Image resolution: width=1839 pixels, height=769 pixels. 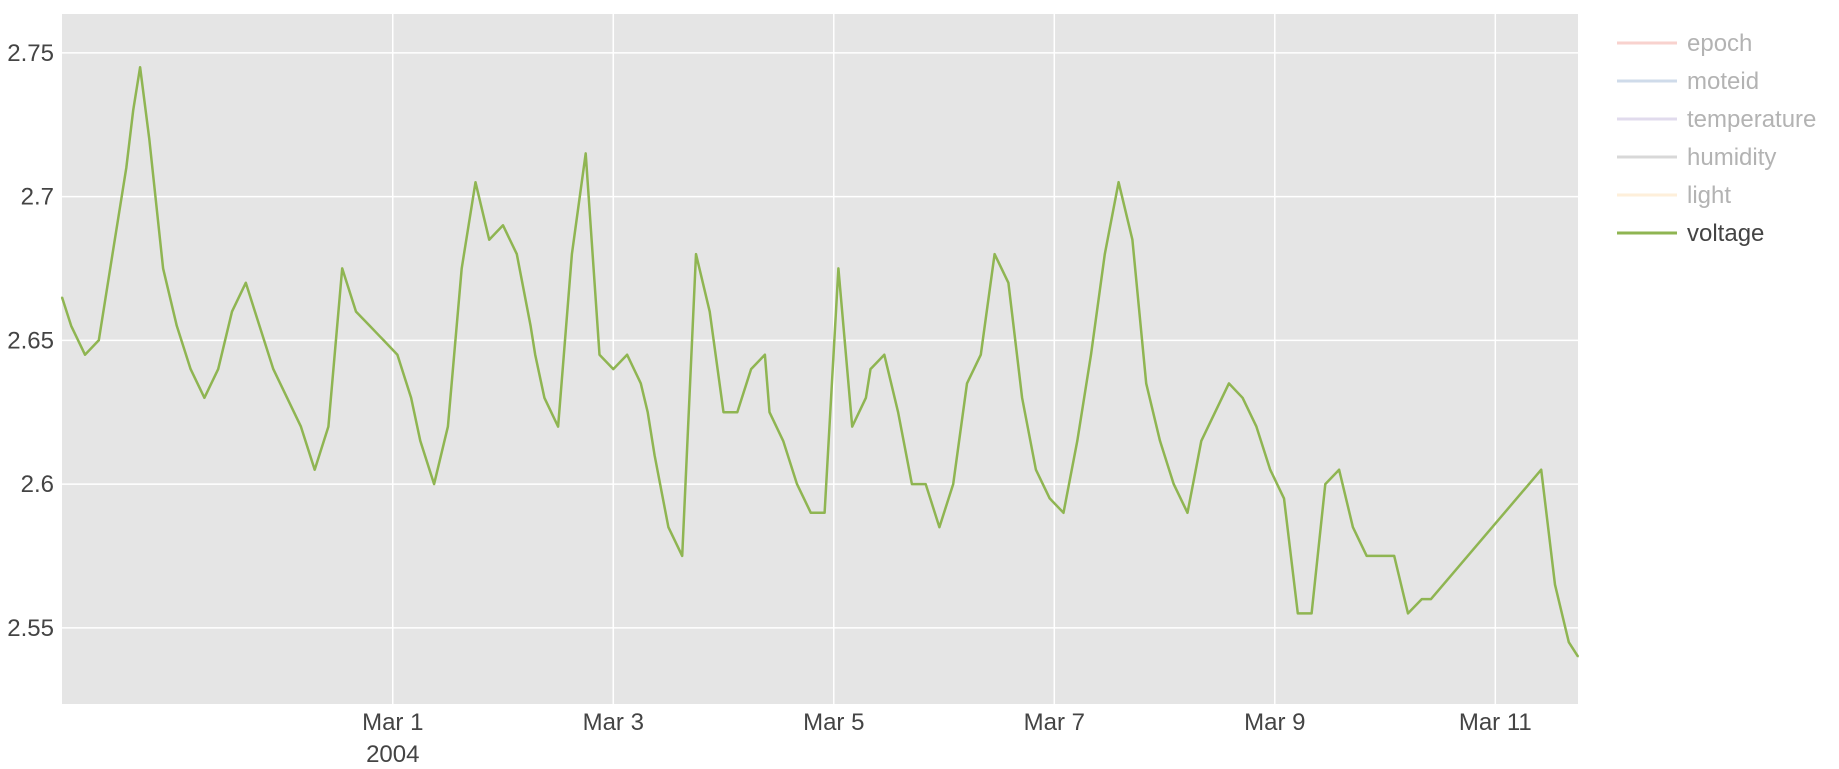 What do you see at coordinates (37, 484) in the screenshot?
I see `y-tick-label: 2.6` at bounding box center [37, 484].